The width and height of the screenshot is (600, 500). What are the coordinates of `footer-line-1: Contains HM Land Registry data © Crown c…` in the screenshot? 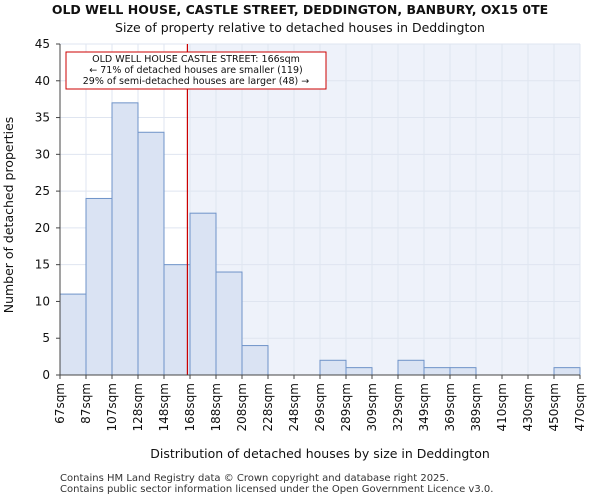 It's located at (254, 478).